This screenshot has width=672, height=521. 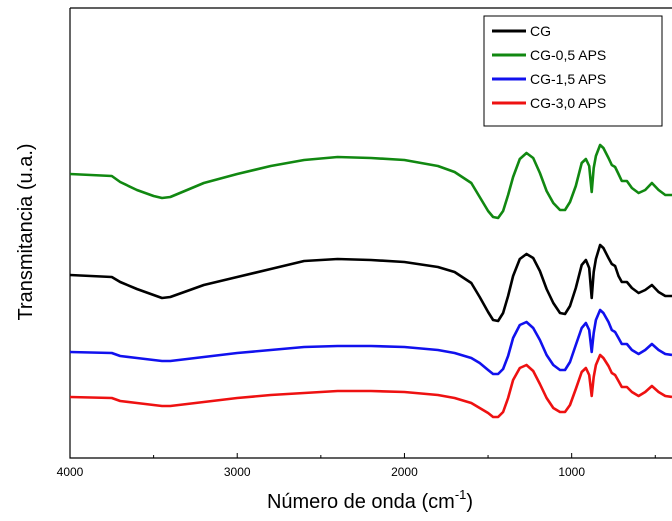 I want to click on x-tick-label-2000: 2000, so click(x=404, y=472).